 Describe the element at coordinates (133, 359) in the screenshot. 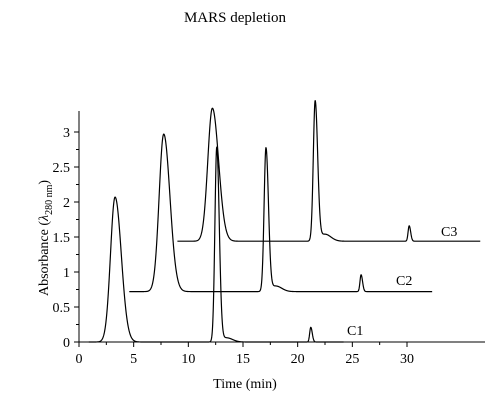

I see `x-tick-label: 5` at that location.